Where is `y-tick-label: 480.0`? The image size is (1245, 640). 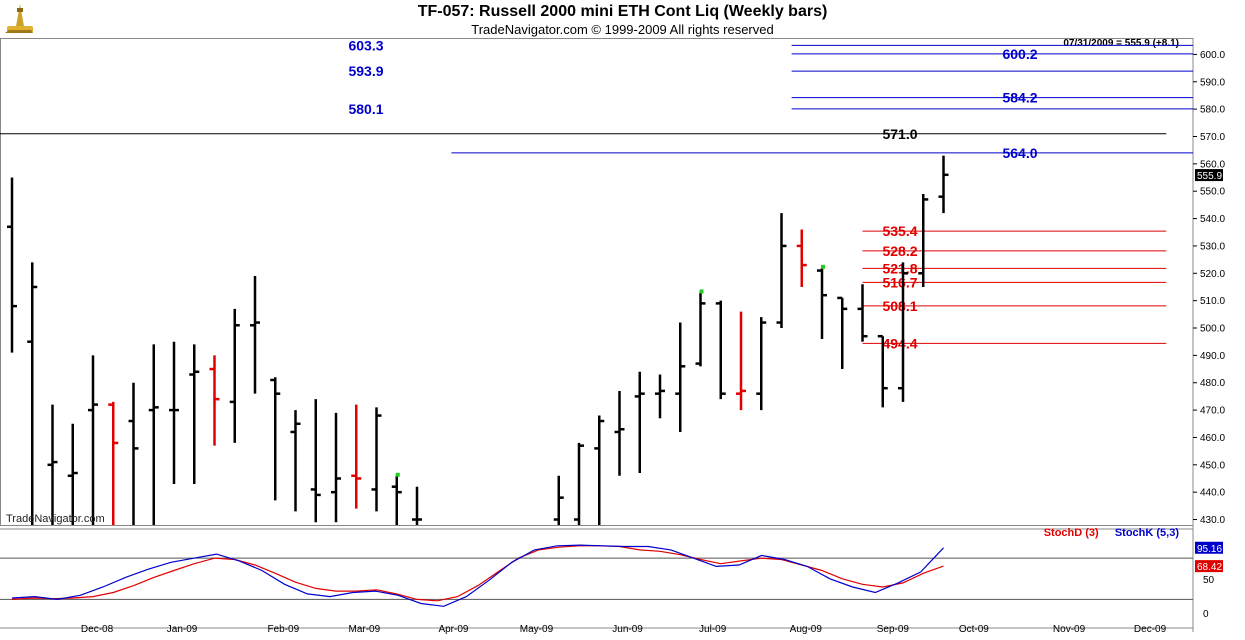
y-tick-label: 480.0 is located at coordinates (1212, 383).